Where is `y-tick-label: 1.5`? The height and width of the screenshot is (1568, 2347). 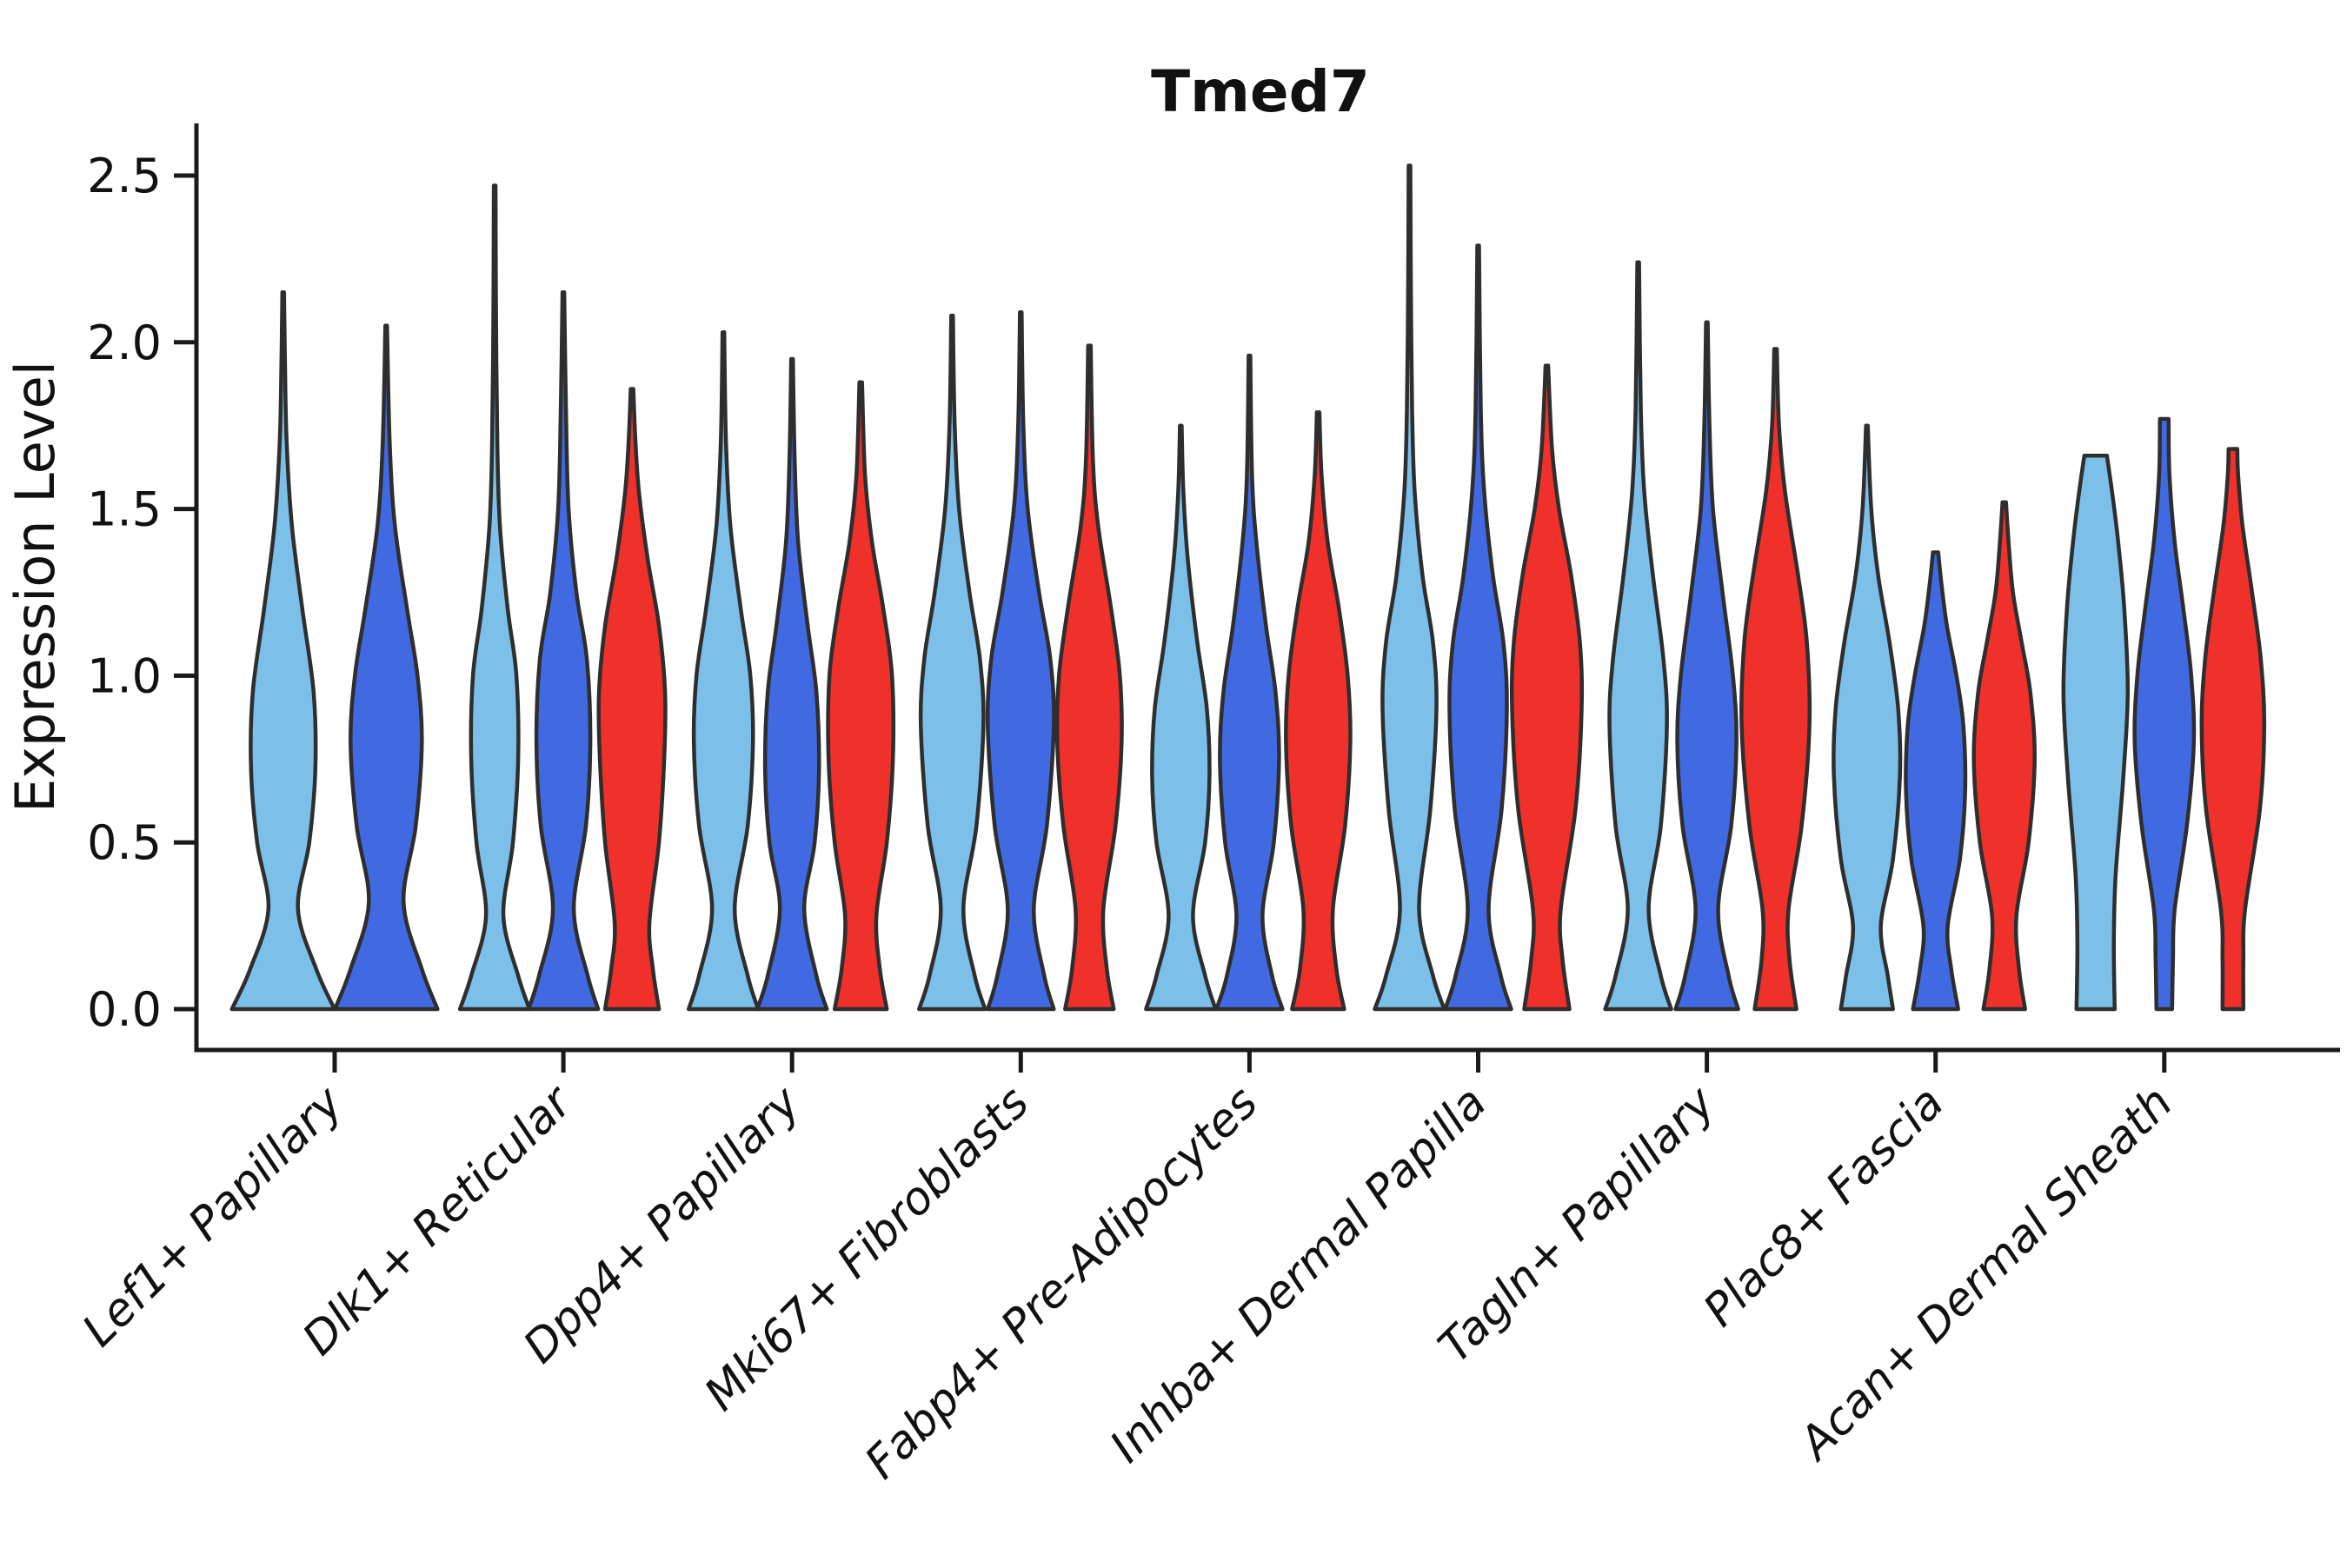 y-tick-label: 1.5 is located at coordinates (125, 509).